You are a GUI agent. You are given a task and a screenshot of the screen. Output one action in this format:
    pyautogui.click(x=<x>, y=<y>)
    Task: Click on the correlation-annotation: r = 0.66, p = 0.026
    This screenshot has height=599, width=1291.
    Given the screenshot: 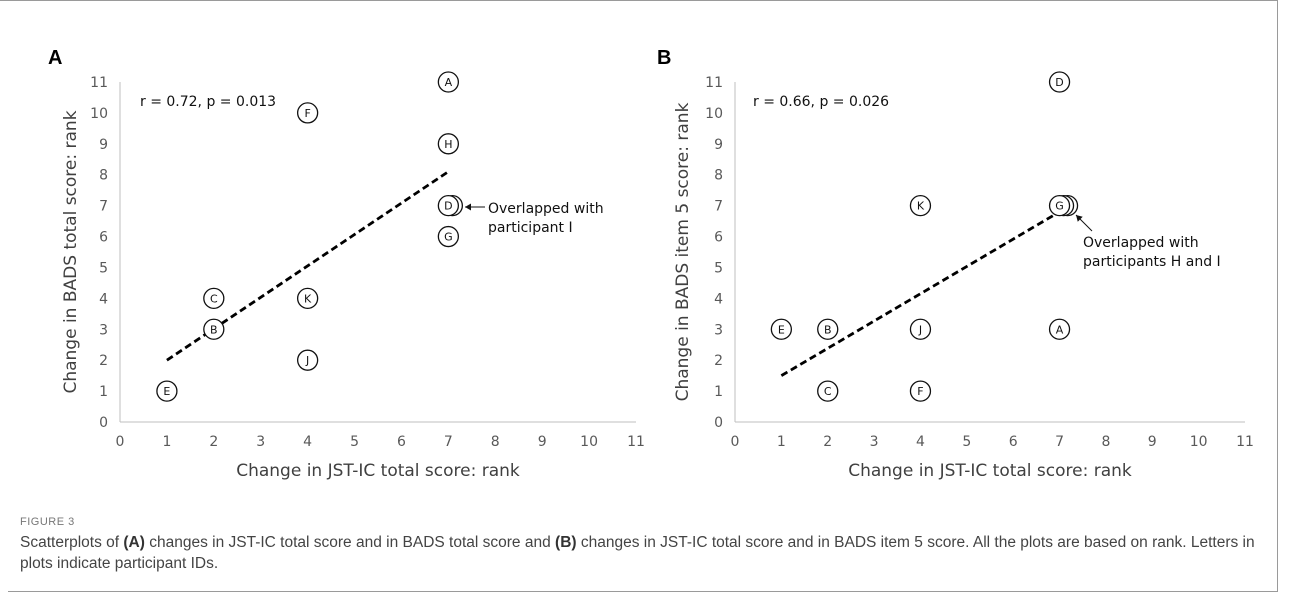 What is the action you would take?
    pyautogui.click(x=821, y=102)
    